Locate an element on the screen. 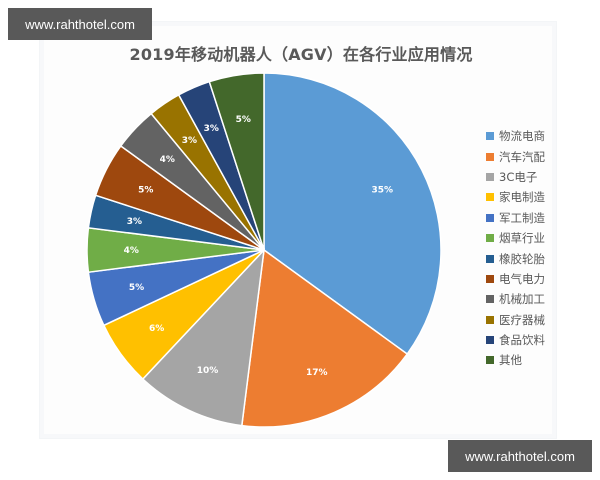 The height and width of the screenshot is (480, 600). legend-label: 机械加工 is located at coordinates (522, 299).